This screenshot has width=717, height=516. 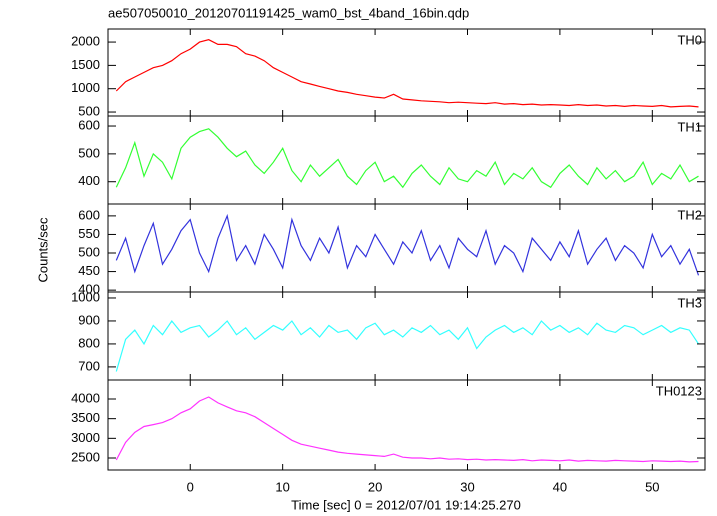 What do you see at coordinates (85, 417) in the screenshot?
I see `y-tick-label: 3500` at bounding box center [85, 417].